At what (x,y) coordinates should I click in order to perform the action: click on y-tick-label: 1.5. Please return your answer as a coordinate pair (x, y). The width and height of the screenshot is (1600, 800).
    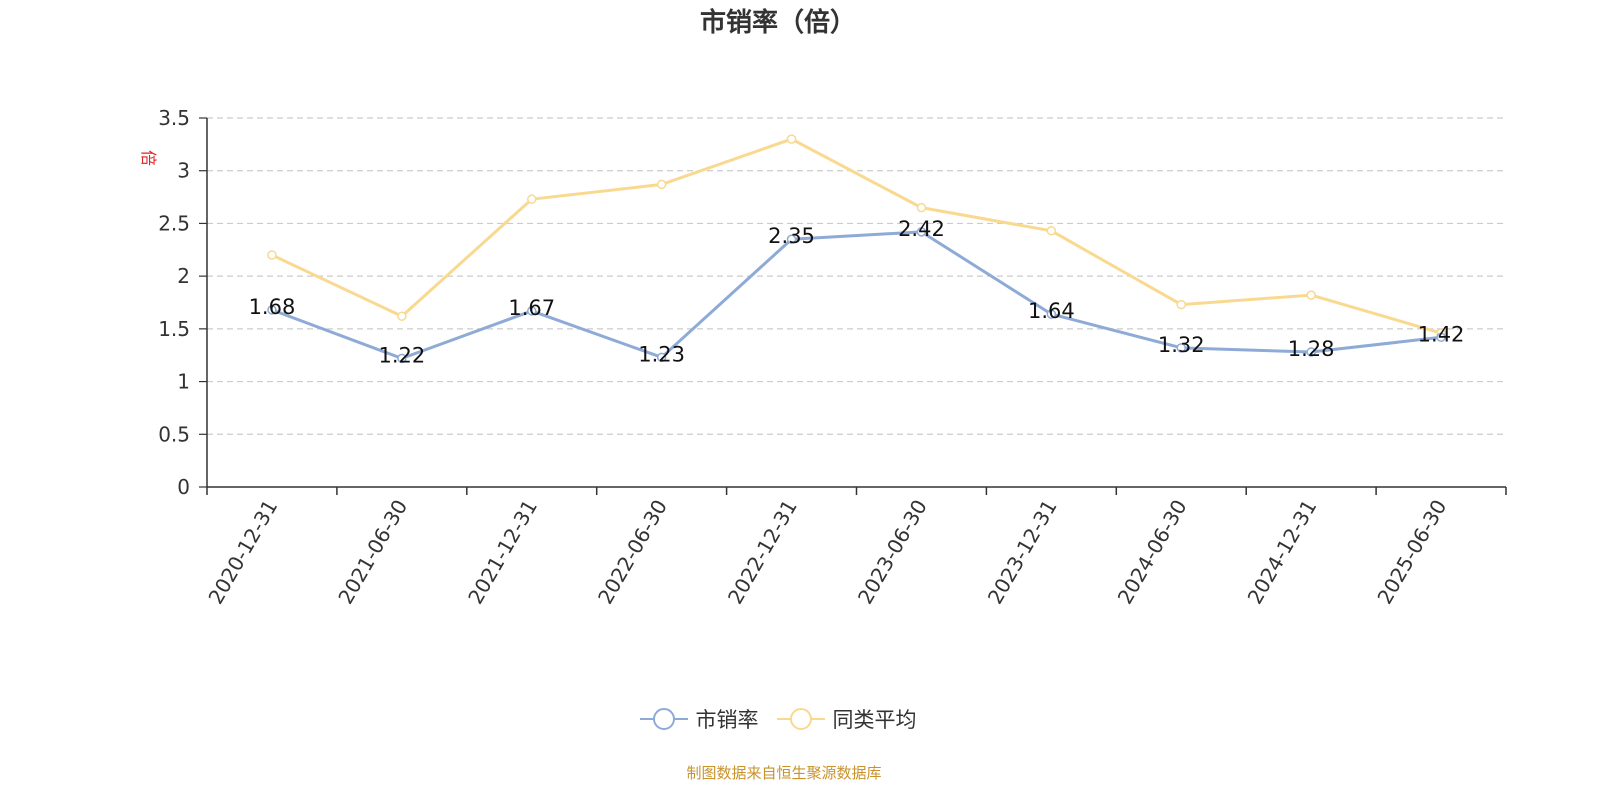
    Looking at the image, I should click on (174, 329).